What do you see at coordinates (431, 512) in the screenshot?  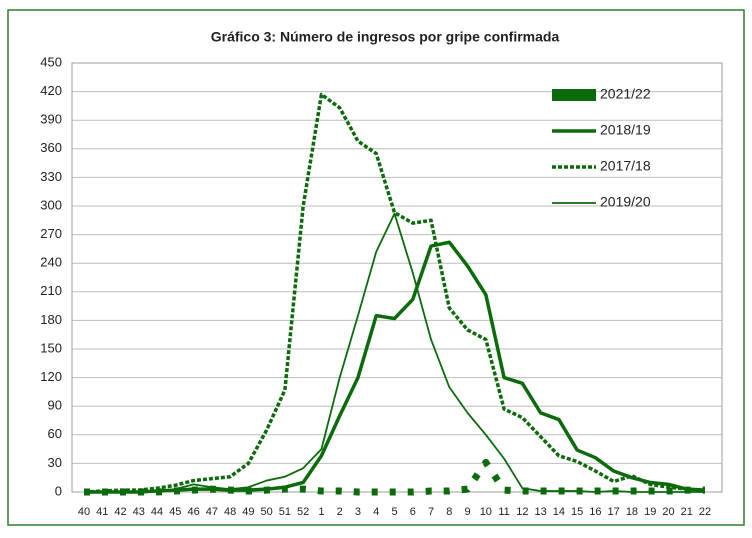 I see `x-tick-label: 7` at bounding box center [431, 512].